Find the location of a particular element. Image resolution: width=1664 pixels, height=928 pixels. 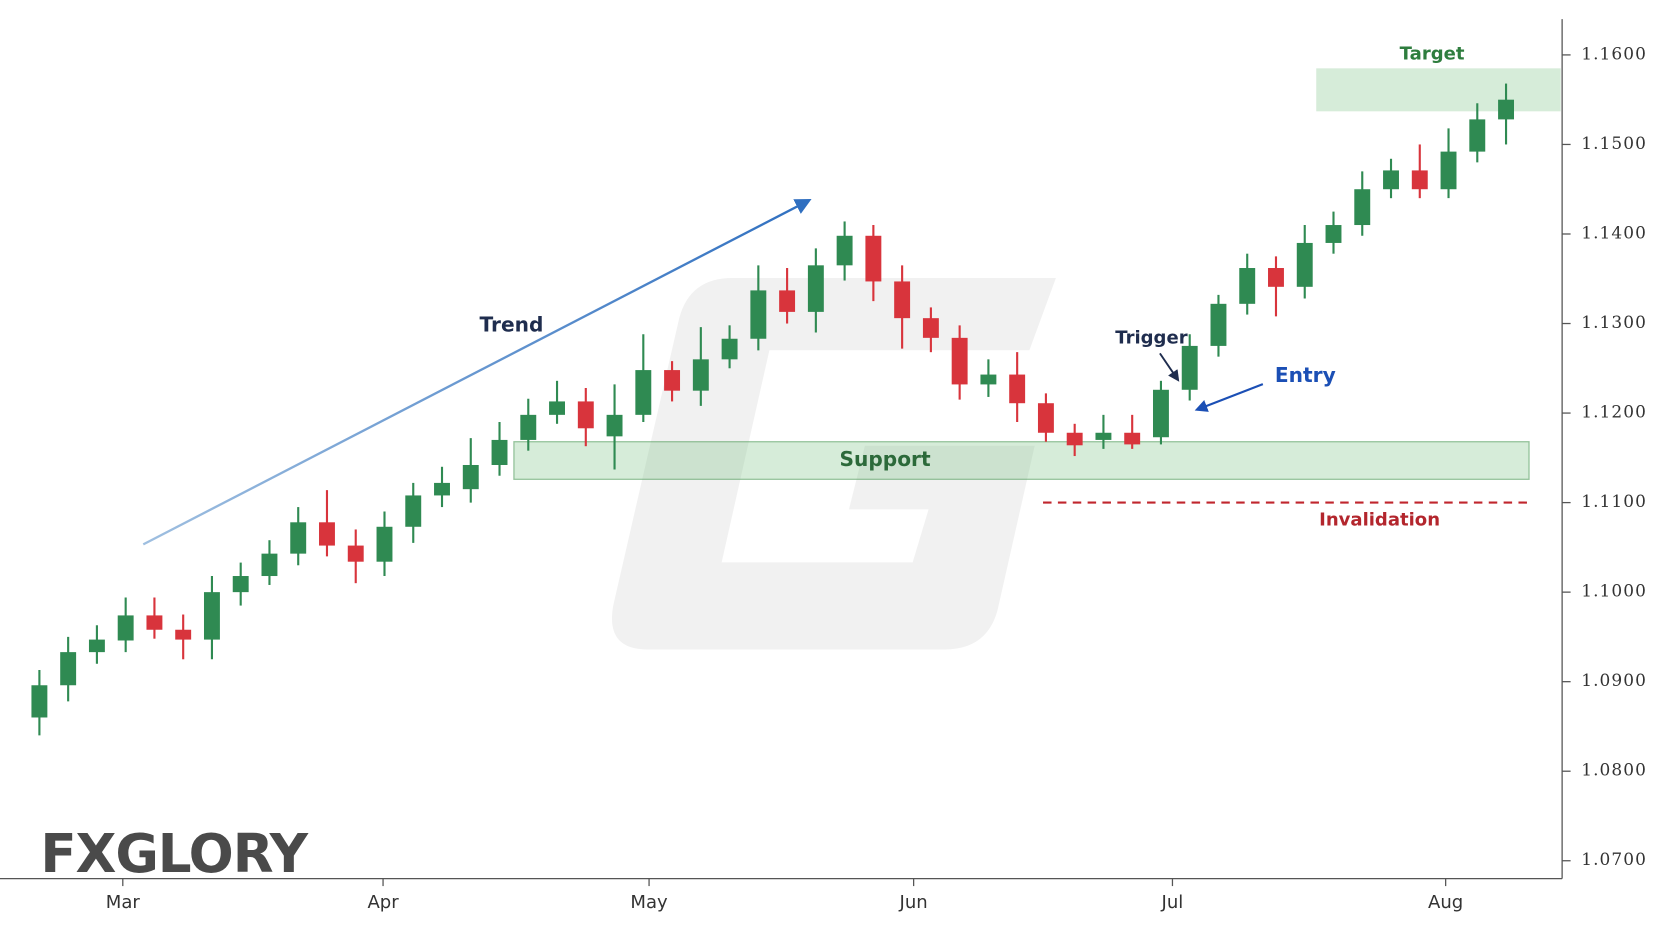

x-tick-label: May is located at coordinates (649, 902).